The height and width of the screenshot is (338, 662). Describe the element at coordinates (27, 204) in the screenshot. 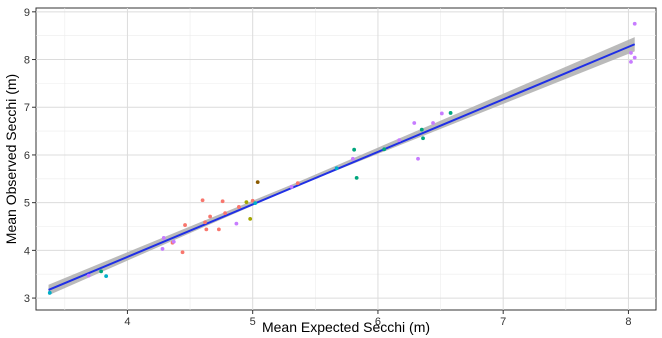

I see `y-tick-label: 5` at that location.